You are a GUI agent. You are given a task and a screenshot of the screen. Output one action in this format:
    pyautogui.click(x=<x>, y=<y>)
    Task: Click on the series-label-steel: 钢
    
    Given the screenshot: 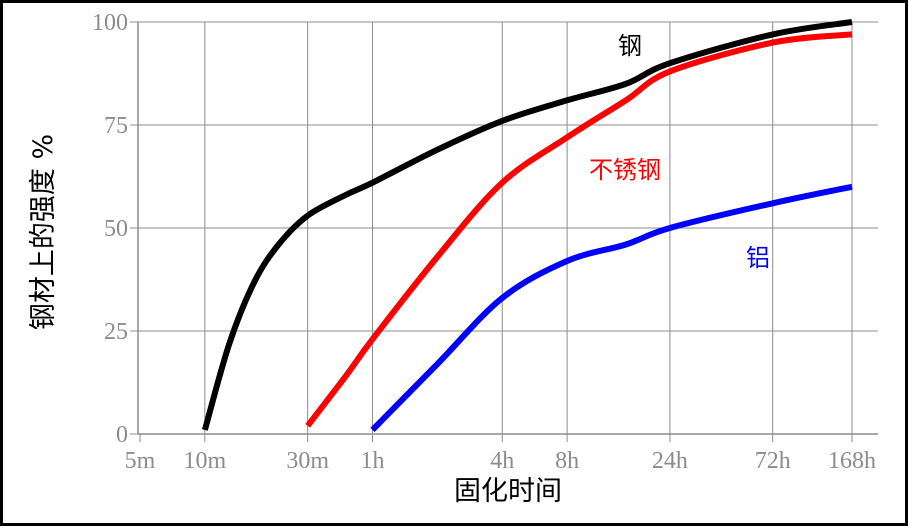 What is the action you would take?
    pyautogui.click(x=630, y=46)
    